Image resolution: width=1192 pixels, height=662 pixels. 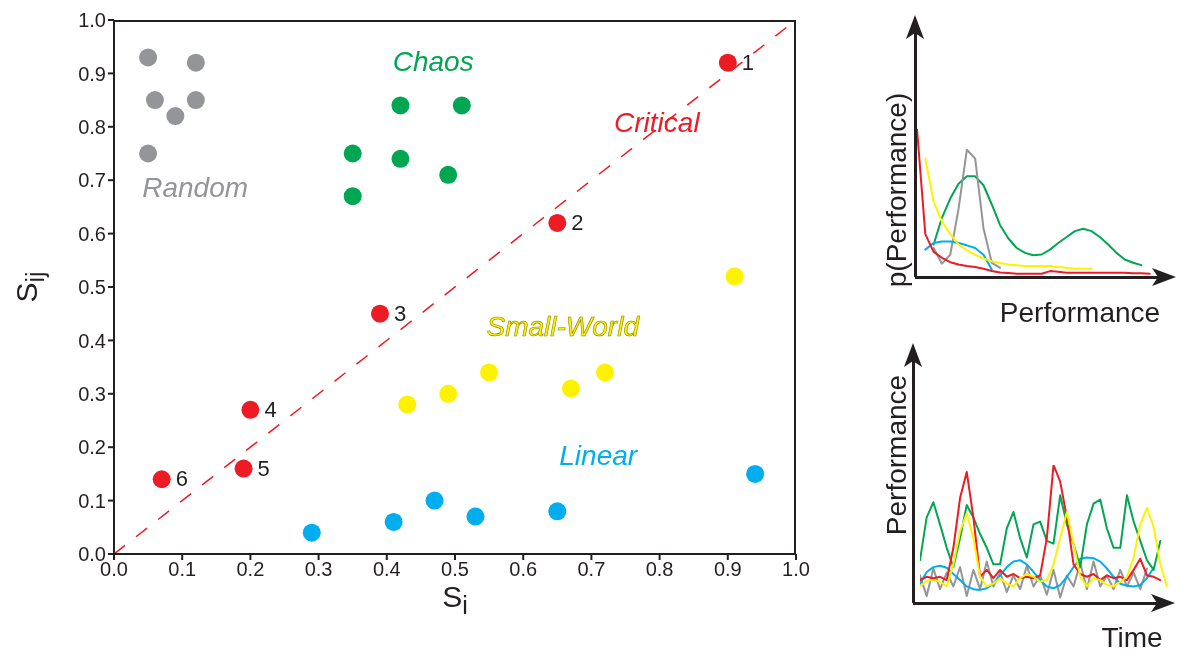 I want to click on x-axis-title: Performance, so click(x=1080, y=312).